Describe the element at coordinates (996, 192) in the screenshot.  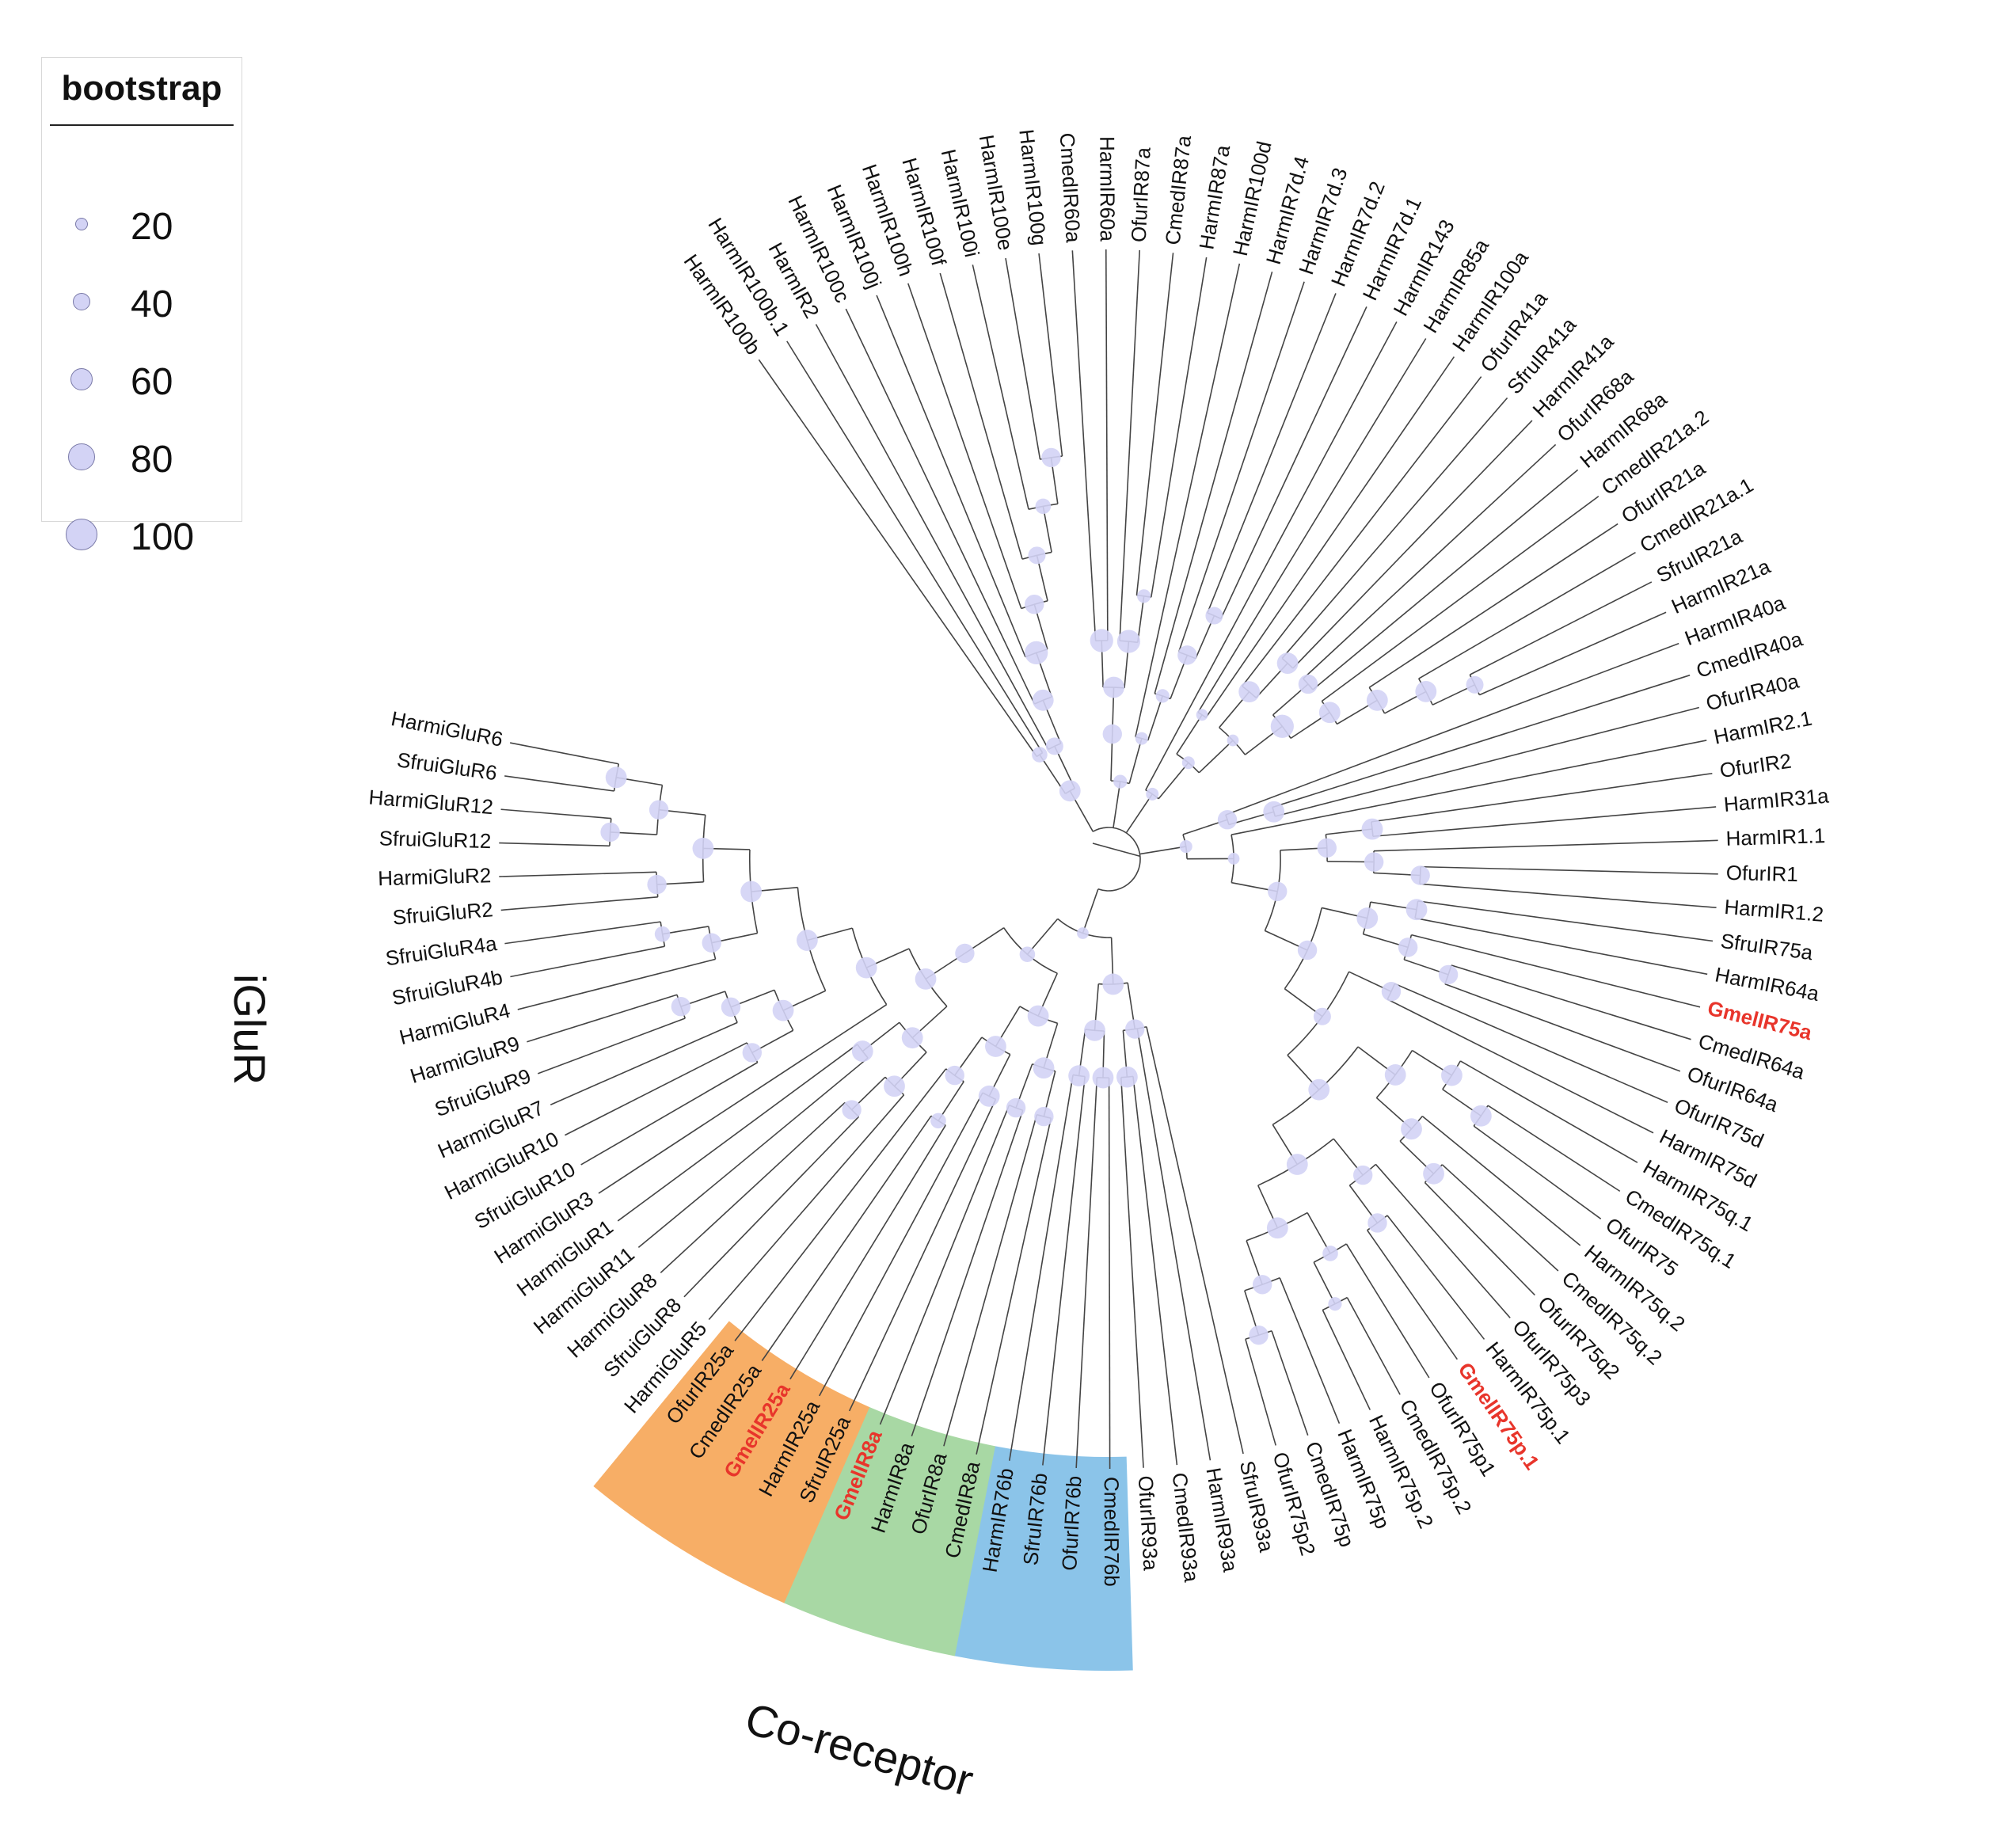
I see `leaf-label: HarmIR100e` at that location.